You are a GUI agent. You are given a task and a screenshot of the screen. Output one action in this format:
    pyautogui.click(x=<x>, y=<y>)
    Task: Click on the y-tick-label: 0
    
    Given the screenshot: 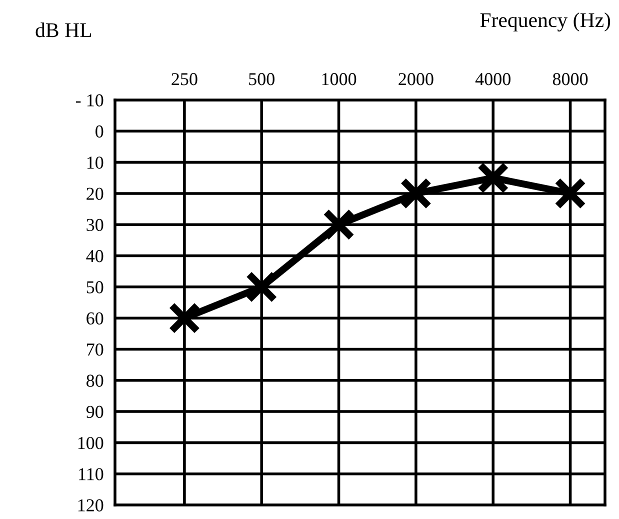 What is the action you would take?
    pyautogui.click(x=100, y=131)
    